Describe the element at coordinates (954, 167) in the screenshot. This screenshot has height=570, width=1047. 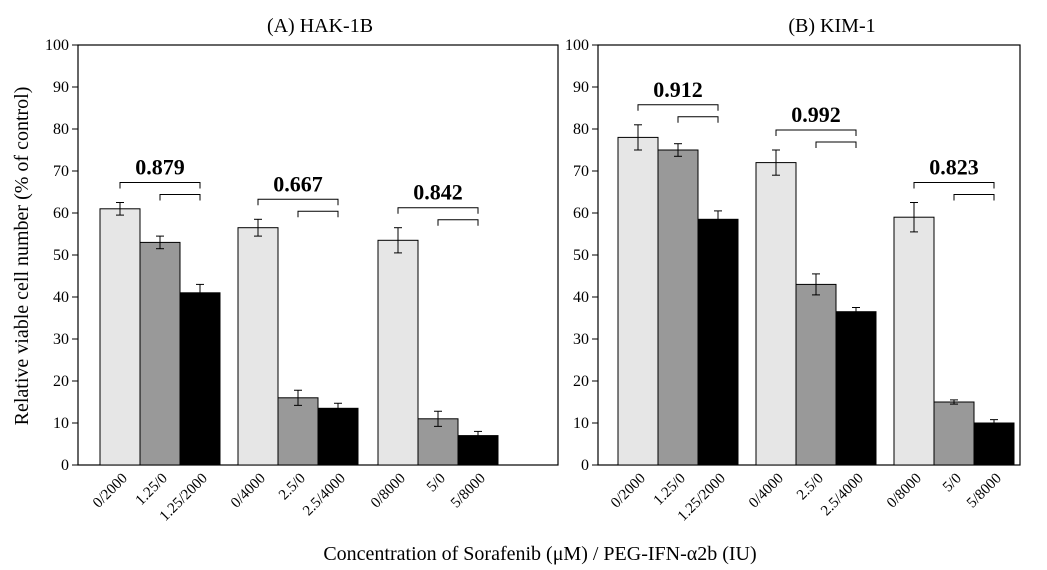
I see `combination-ratio-label: 0.823` at that location.